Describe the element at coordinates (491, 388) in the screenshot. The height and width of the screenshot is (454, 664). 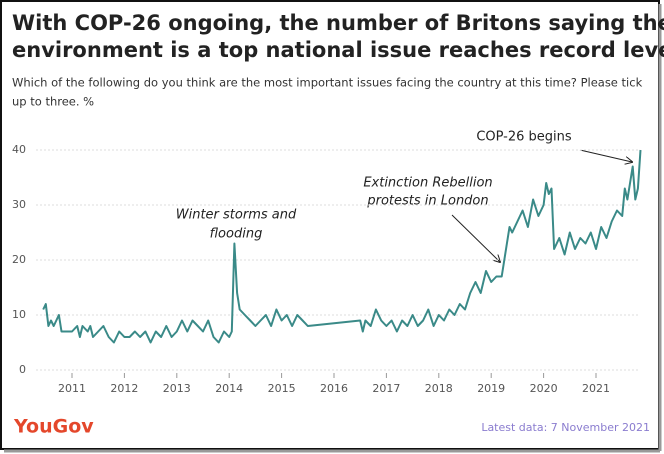
I see `x-tick-label: 2019` at that location.